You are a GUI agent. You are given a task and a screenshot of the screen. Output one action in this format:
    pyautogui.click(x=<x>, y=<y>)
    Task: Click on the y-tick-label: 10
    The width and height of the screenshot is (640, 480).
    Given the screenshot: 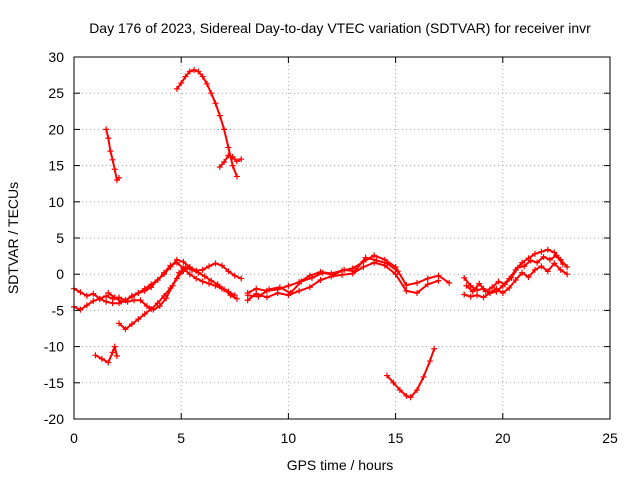 What is the action you would take?
    pyautogui.click(x=56, y=202)
    